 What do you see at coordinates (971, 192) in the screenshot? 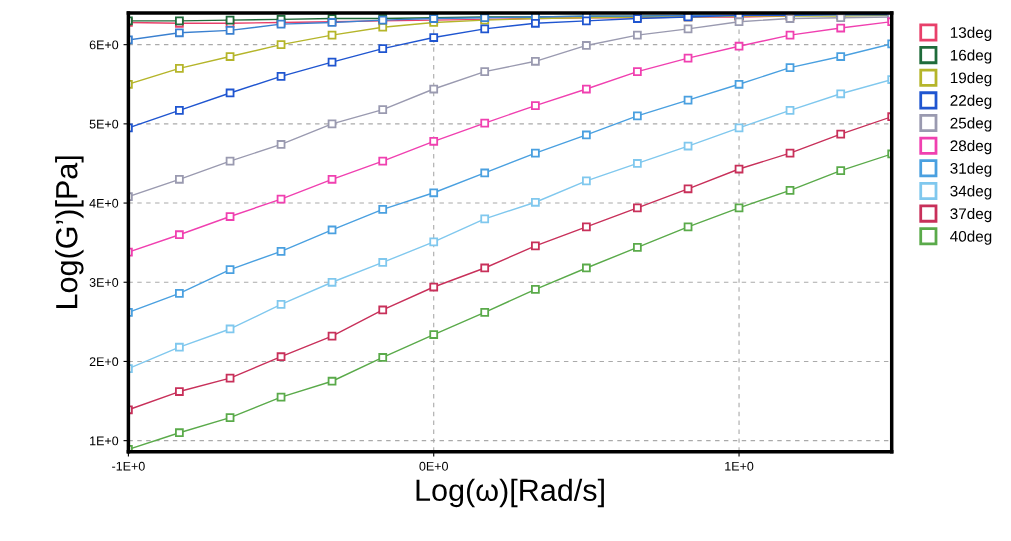
I see `legend-label: 34deg` at bounding box center [971, 192].